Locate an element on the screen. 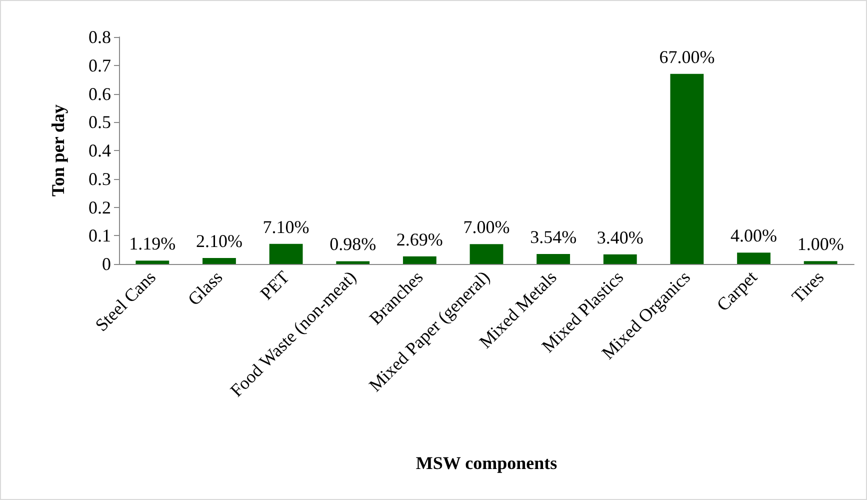  data-label: 67.00% is located at coordinates (687, 56).